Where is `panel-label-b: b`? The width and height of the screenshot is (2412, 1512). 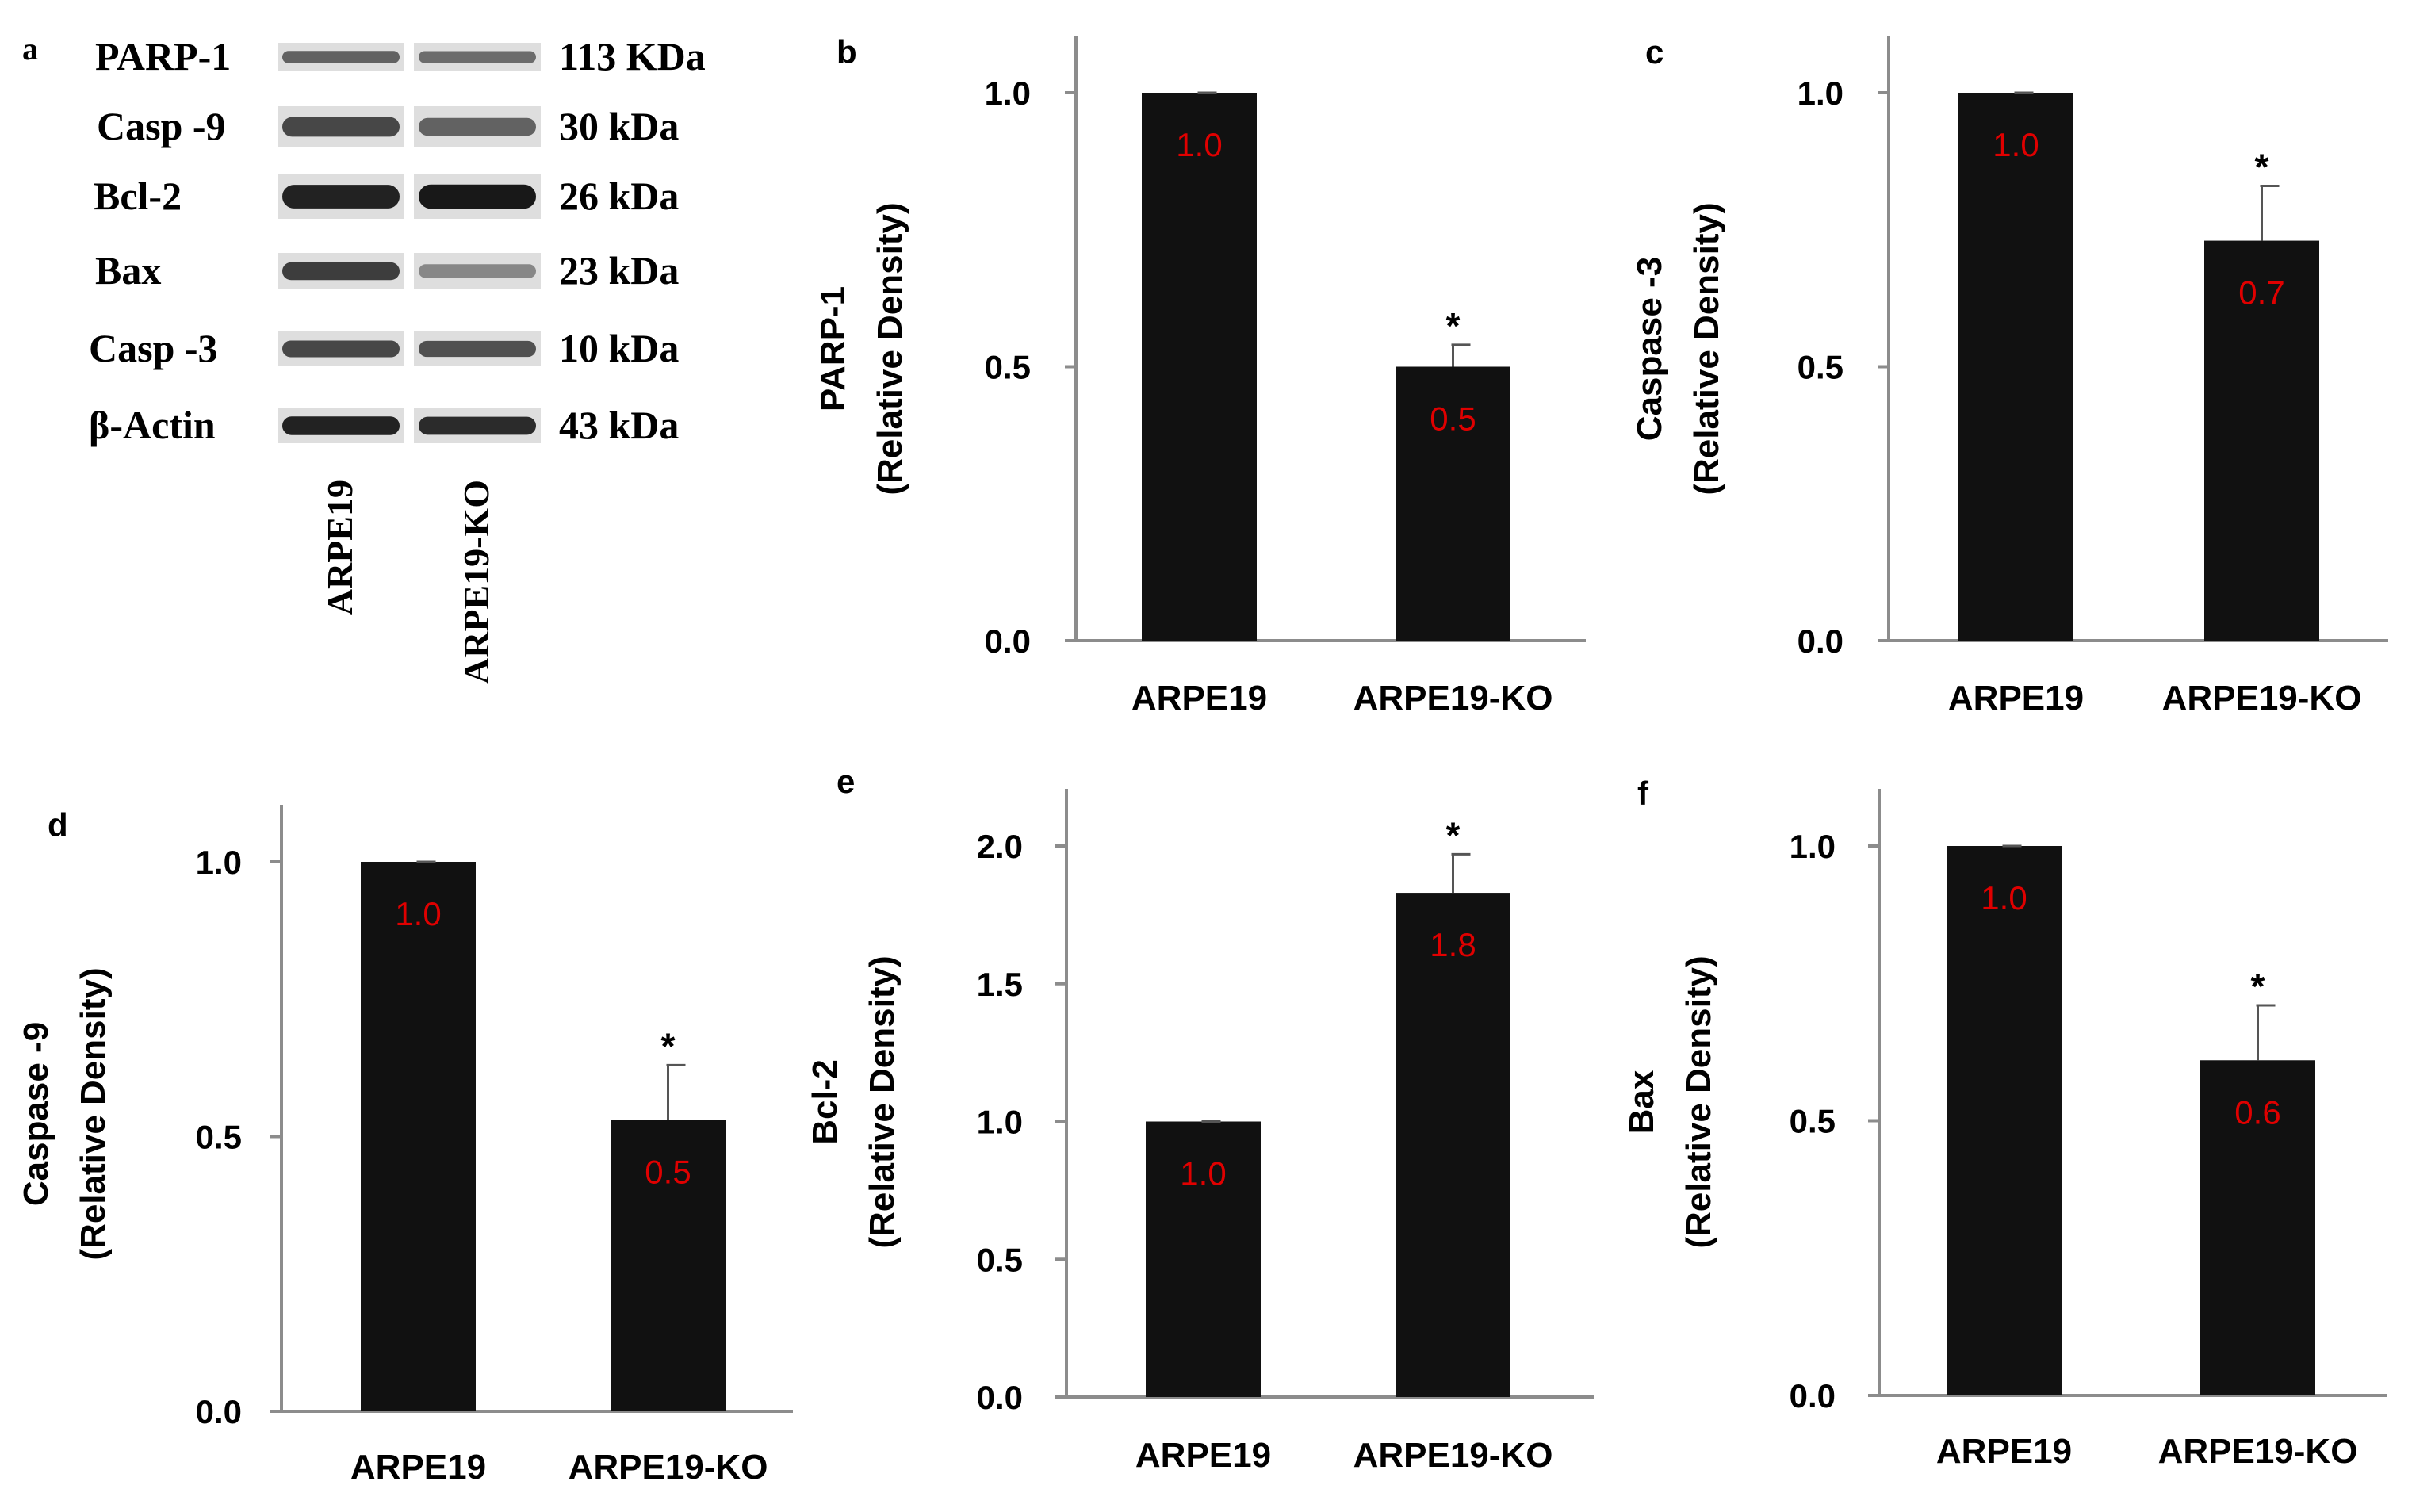
panel-label-b: b is located at coordinates (847, 52).